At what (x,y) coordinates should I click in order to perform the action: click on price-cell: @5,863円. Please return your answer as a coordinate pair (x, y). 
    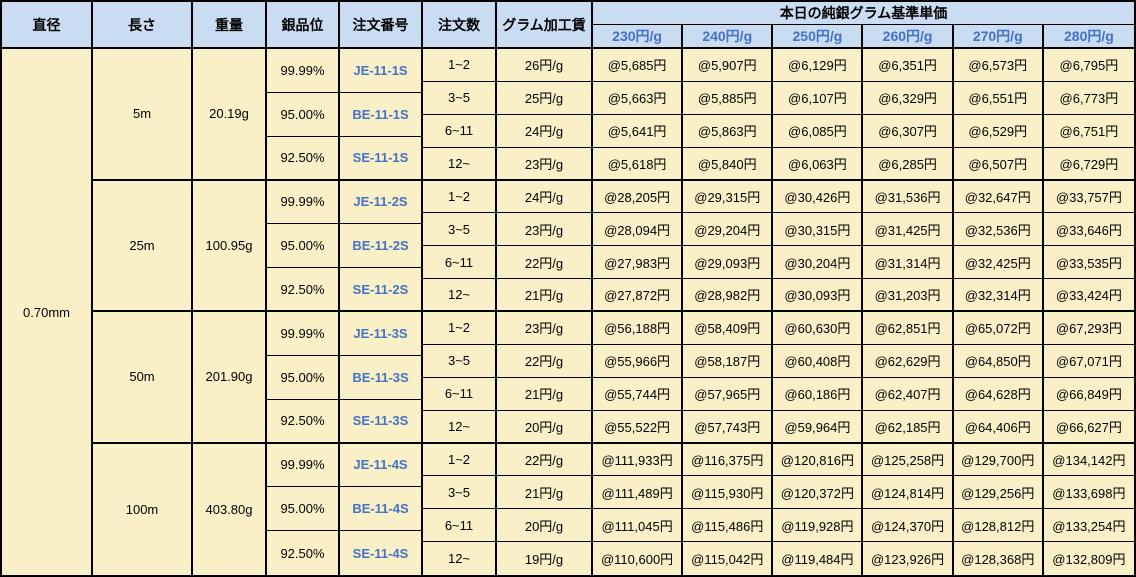
    Looking at the image, I should click on (728, 131).